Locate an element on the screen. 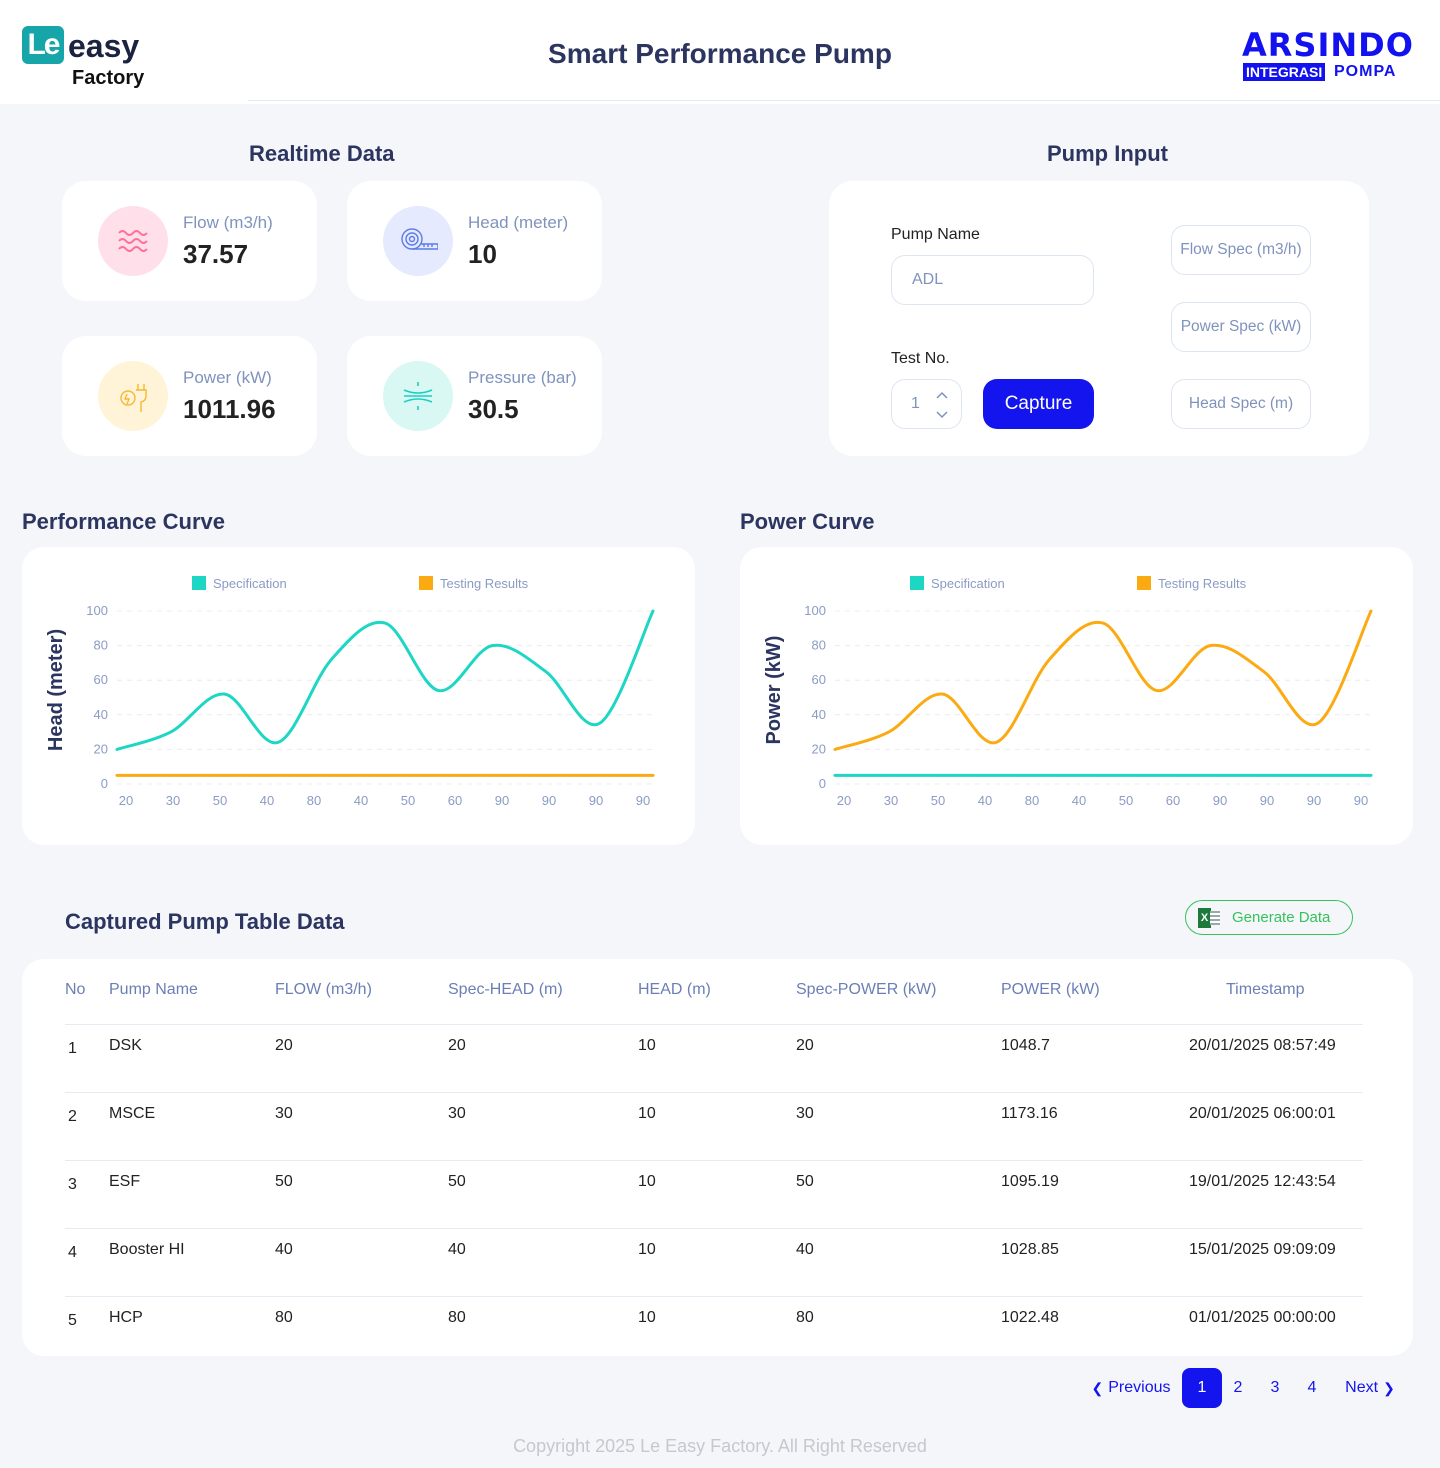  table-cell: 01/01/2025 00:00:00 is located at coordinates (1262, 1317).